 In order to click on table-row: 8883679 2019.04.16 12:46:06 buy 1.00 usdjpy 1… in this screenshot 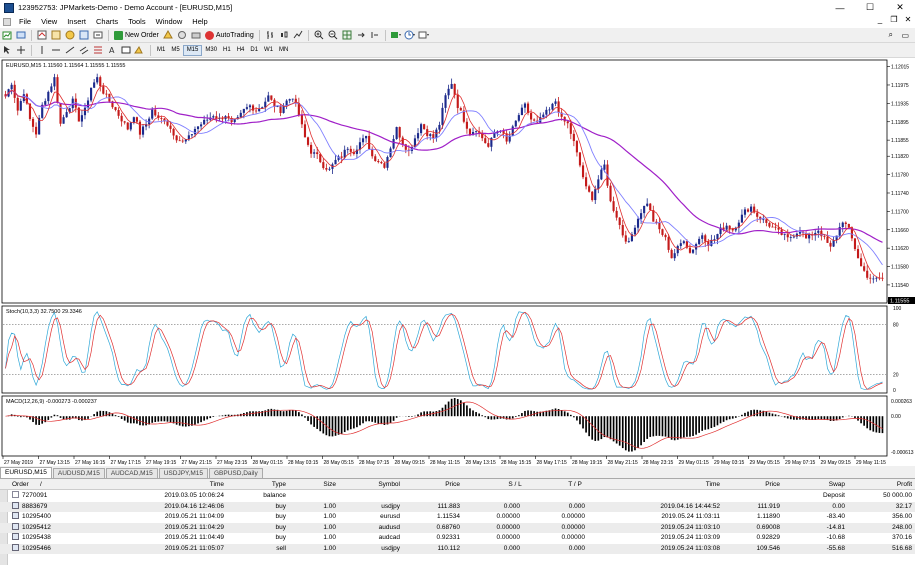, I will do `click(457, 506)`.